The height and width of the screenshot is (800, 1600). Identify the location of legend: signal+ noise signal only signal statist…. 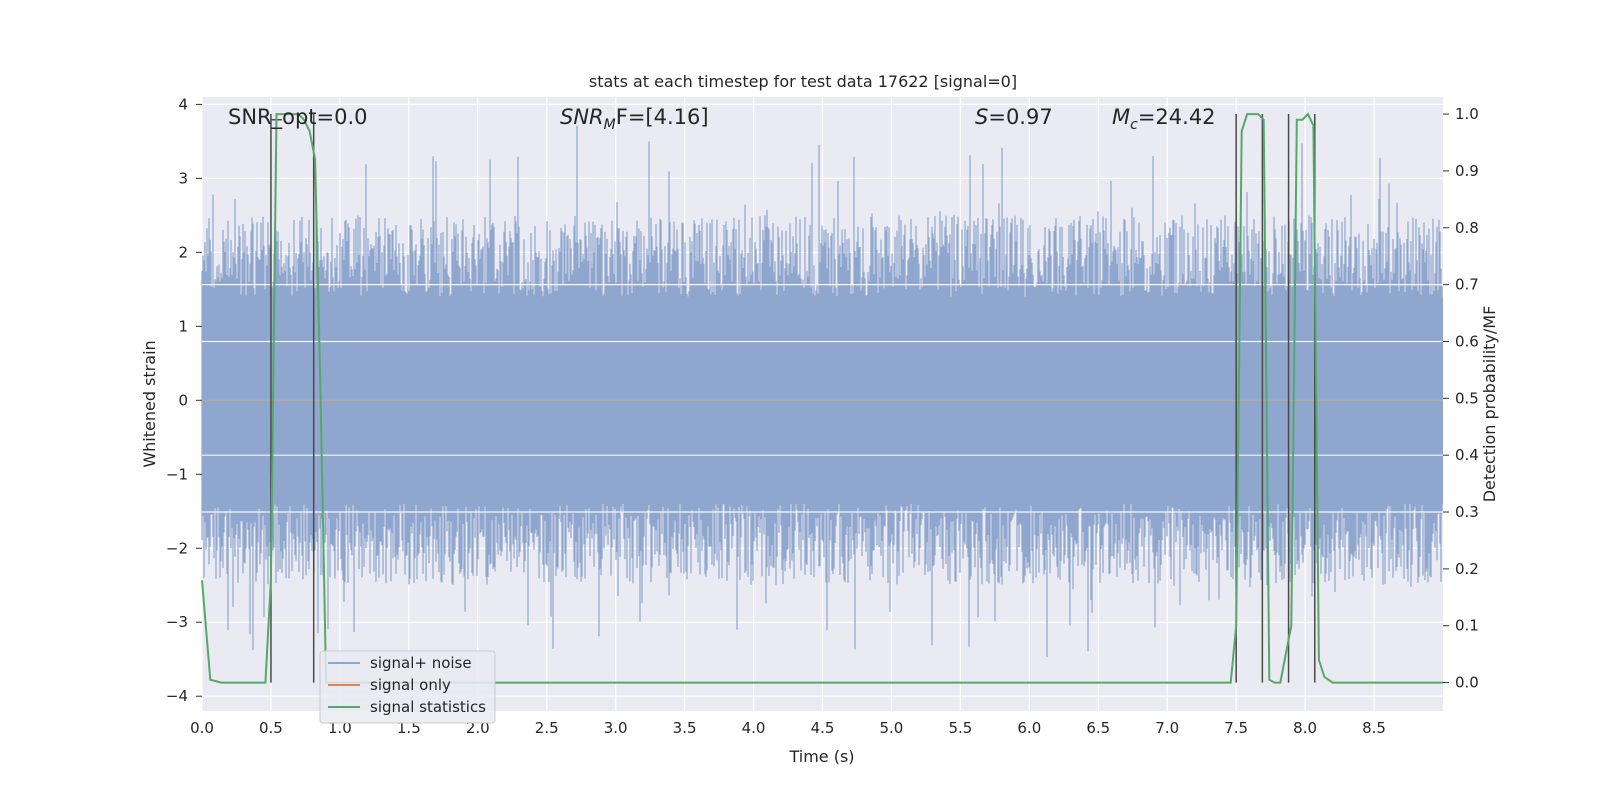
(407, 687).